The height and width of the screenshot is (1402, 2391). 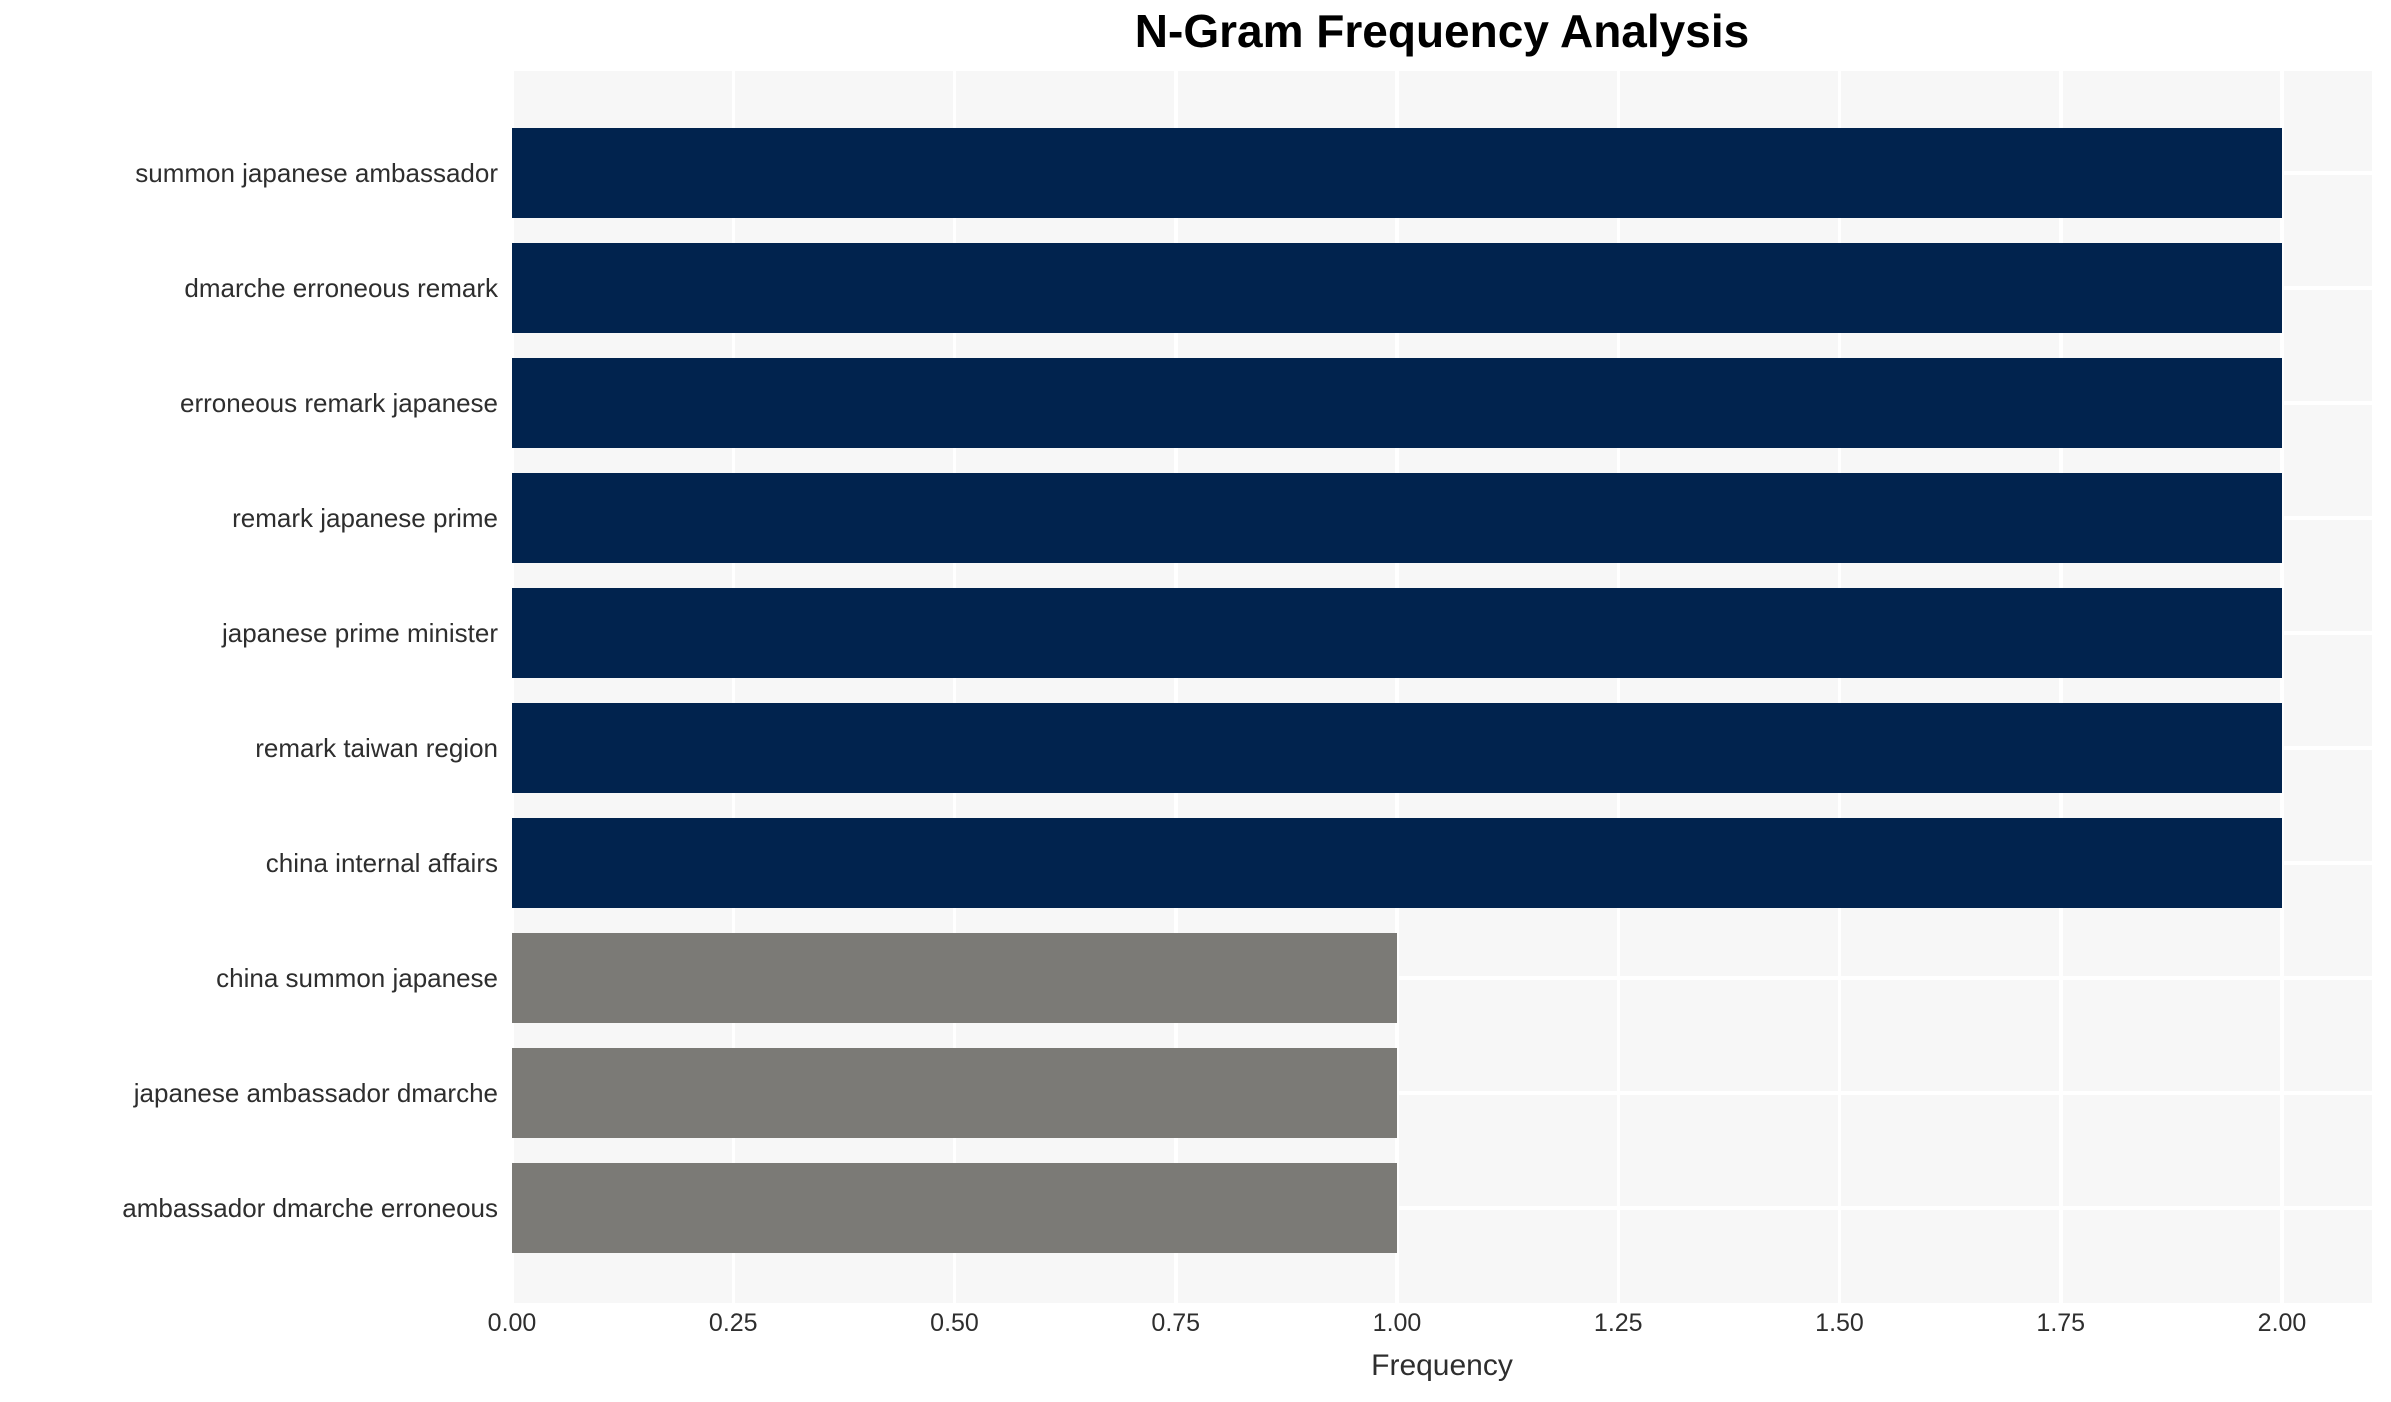 I want to click on bar-erroneous-remark-japanese, so click(x=1397, y=403).